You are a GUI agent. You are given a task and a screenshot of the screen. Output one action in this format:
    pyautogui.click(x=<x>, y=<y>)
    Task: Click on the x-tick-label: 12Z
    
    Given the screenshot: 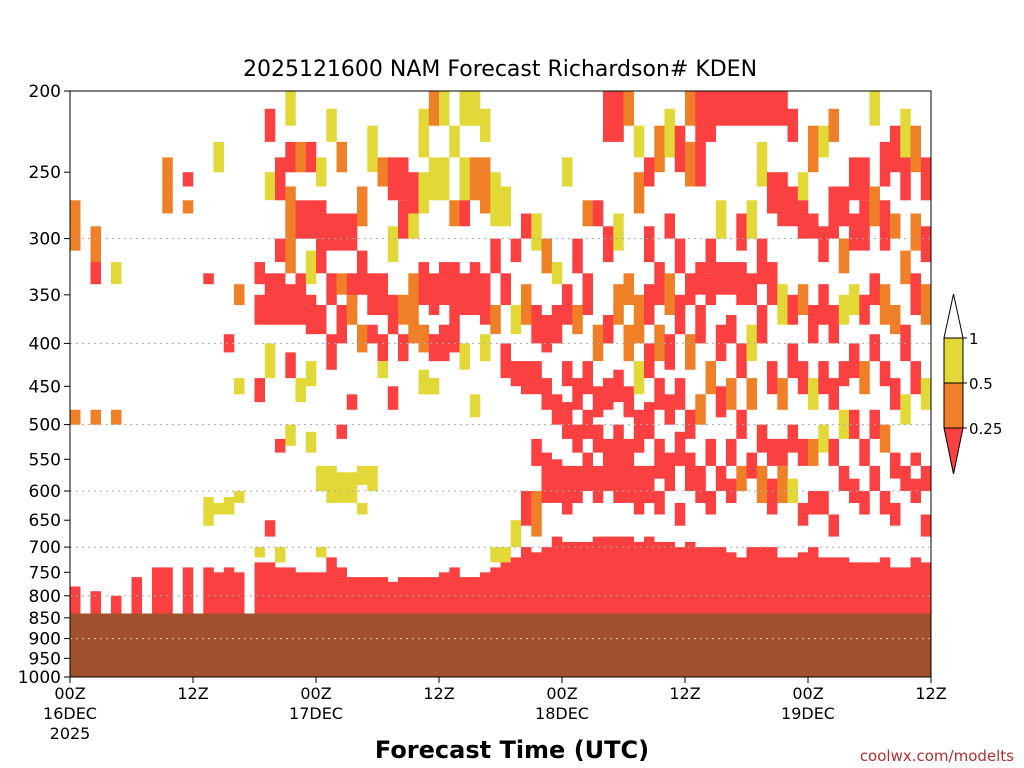 What is the action you would take?
    pyautogui.click(x=930, y=693)
    